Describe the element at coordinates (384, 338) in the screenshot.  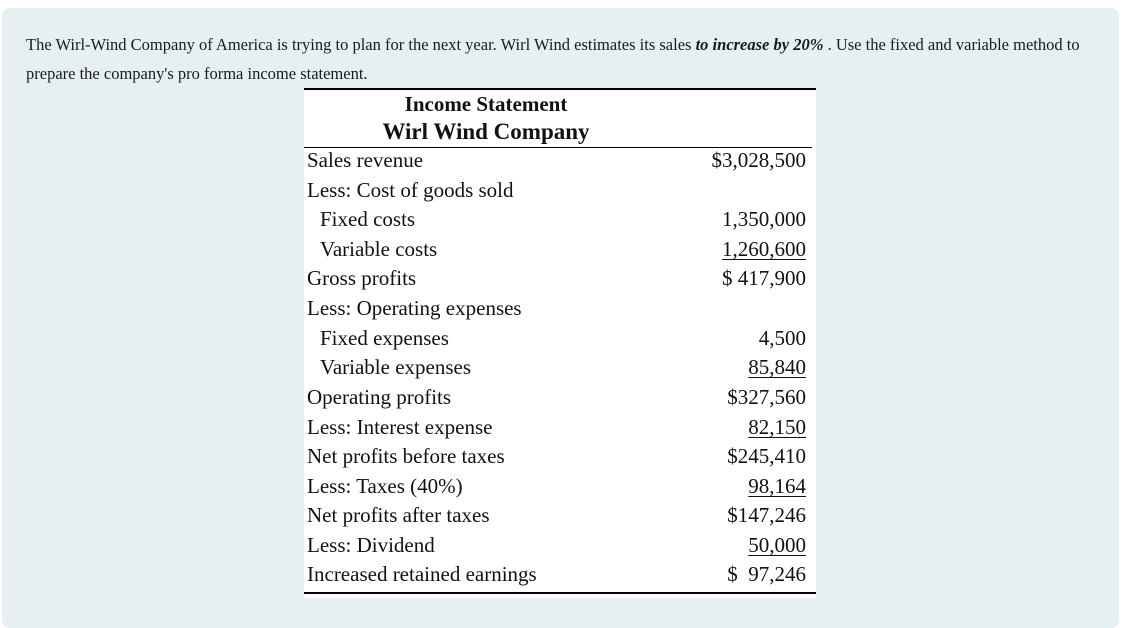
I see `row-label: Fixed expenses` at that location.